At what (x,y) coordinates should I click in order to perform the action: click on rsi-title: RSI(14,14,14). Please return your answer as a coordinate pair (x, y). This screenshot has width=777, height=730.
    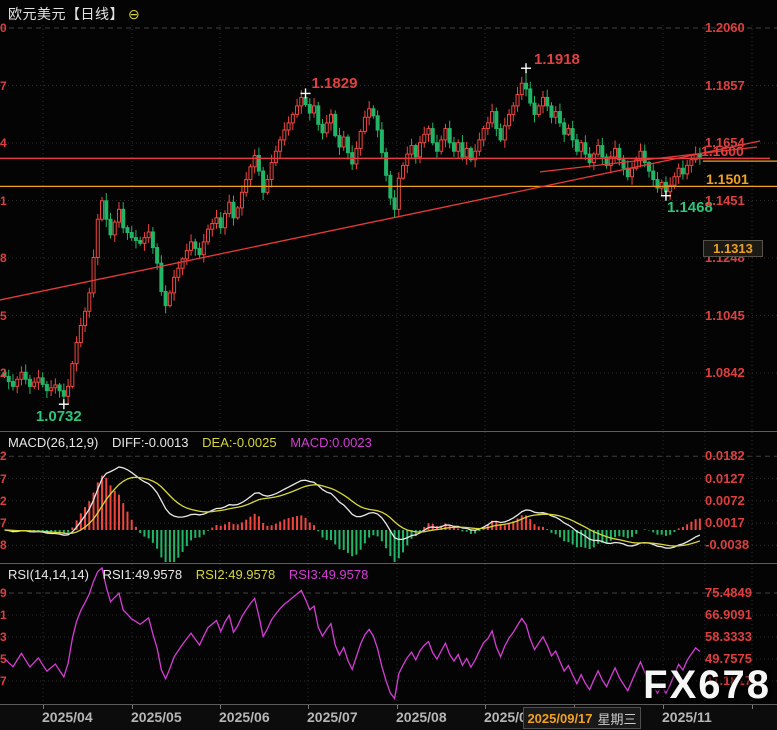
    Looking at the image, I should click on (48, 574).